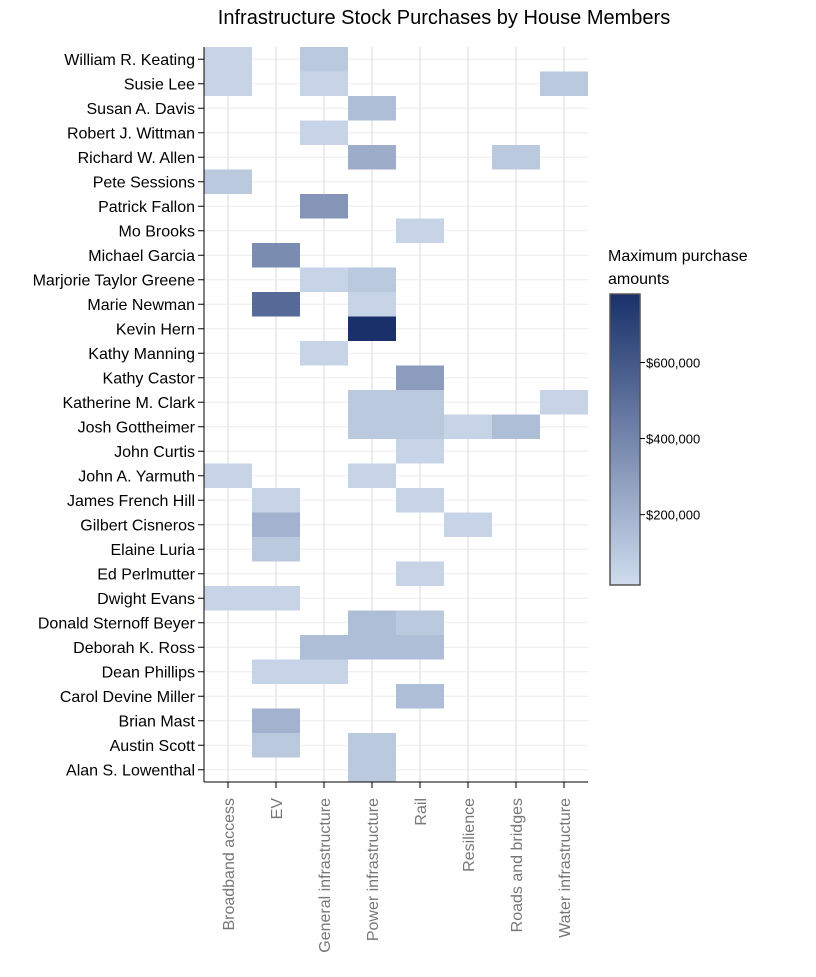 Image resolution: width=816 pixels, height=977 pixels. What do you see at coordinates (277, 809) in the screenshot?
I see `x-tick-label: EV` at bounding box center [277, 809].